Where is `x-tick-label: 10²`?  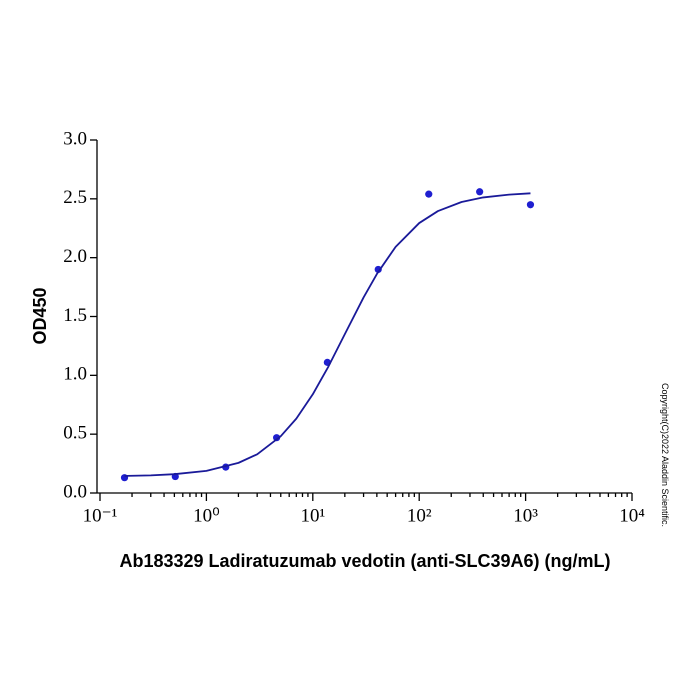
x-tick-label: 10² is located at coordinates (419, 515).